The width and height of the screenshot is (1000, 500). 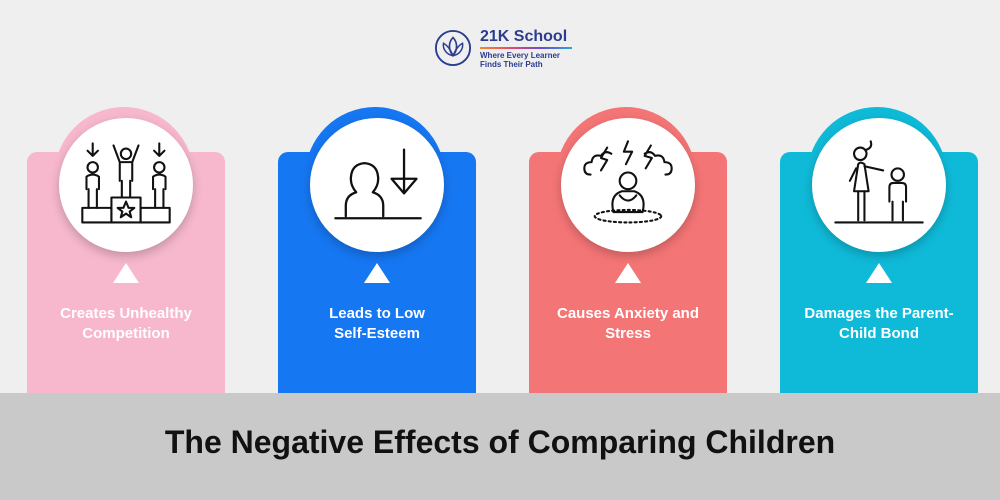 What do you see at coordinates (628, 323) in the screenshot?
I see `card-3-label: Causes Anxiety and Stress` at bounding box center [628, 323].